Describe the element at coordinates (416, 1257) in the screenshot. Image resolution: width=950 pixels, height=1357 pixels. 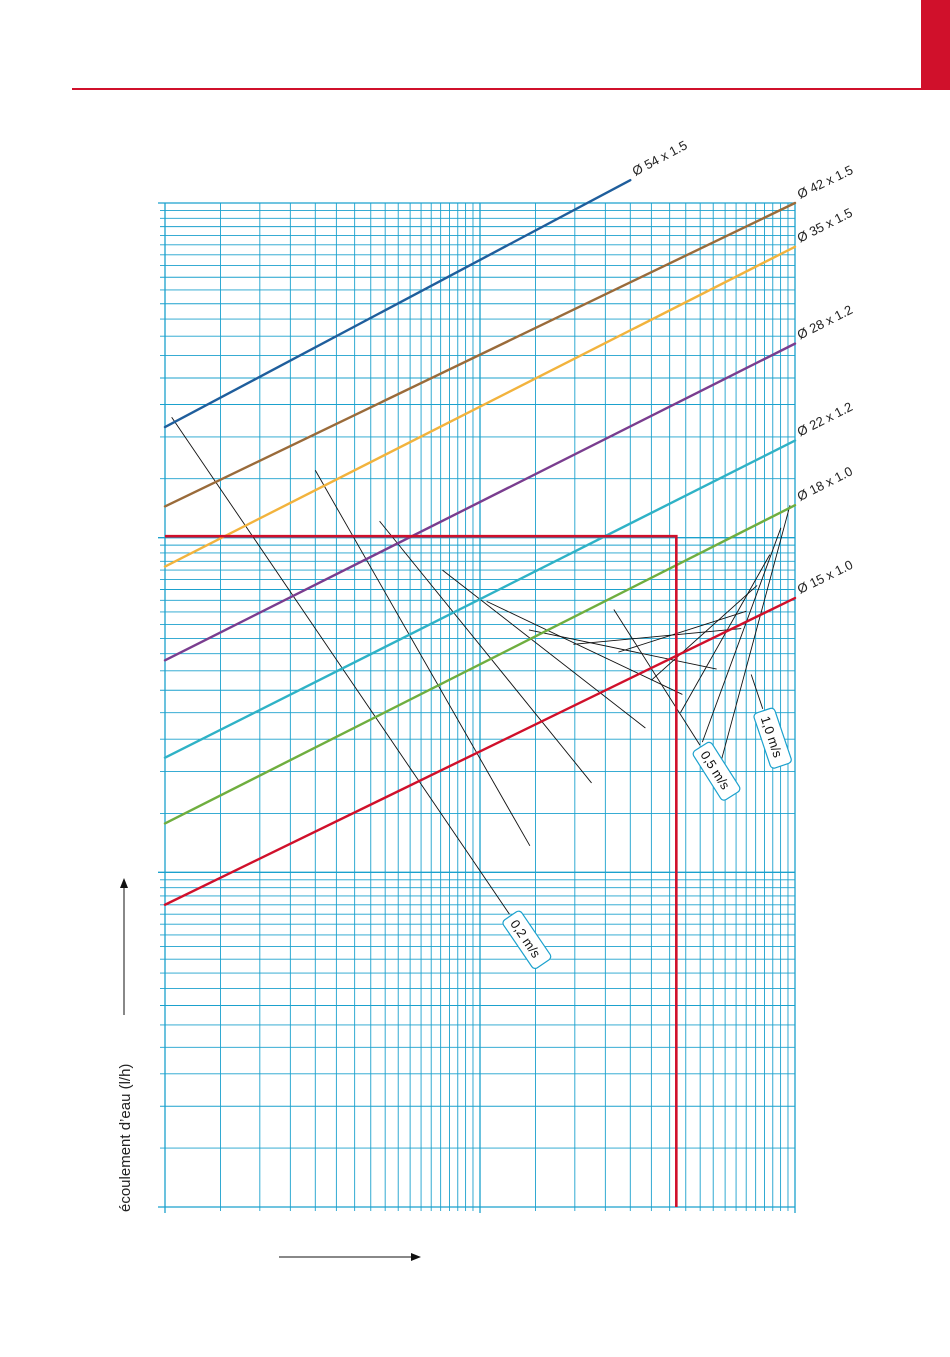
I see `x-arrow-head-icon` at that location.